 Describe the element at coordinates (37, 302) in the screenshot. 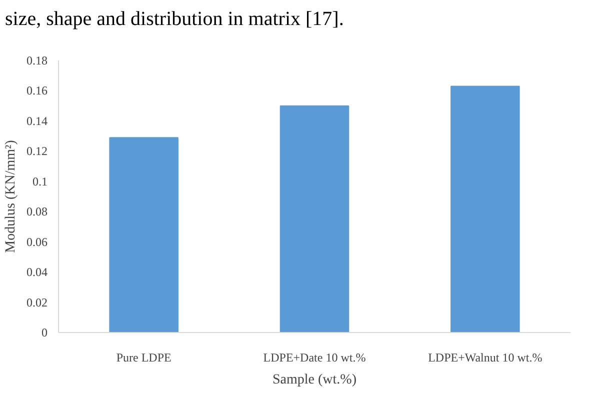

I see `y-tick-label: 0.02` at that location.